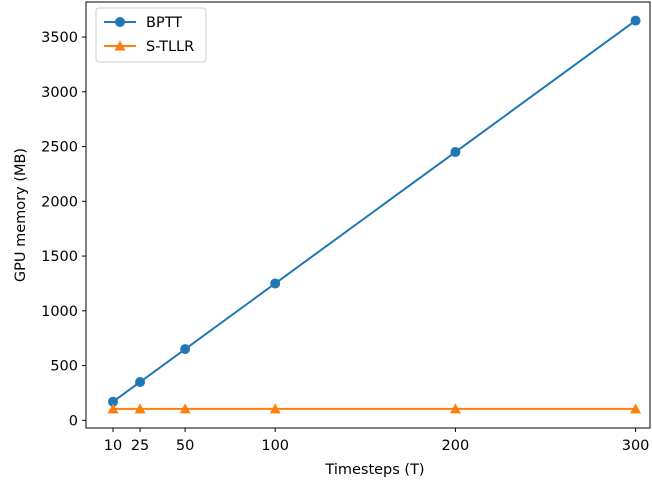 Image resolution: width=652 pixels, height=483 pixels. I want to click on x-tick-label: 50, so click(185, 446).